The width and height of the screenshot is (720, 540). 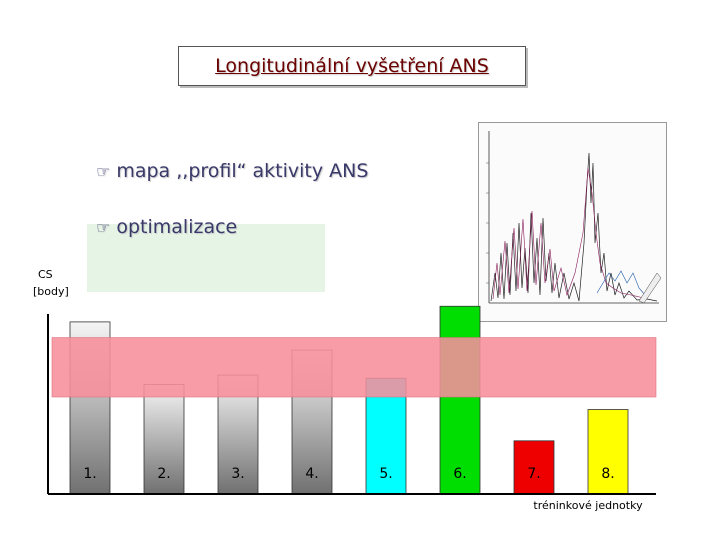 What do you see at coordinates (459, 474) in the screenshot?
I see `bar-label-6: 6.` at bounding box center [459, 474].